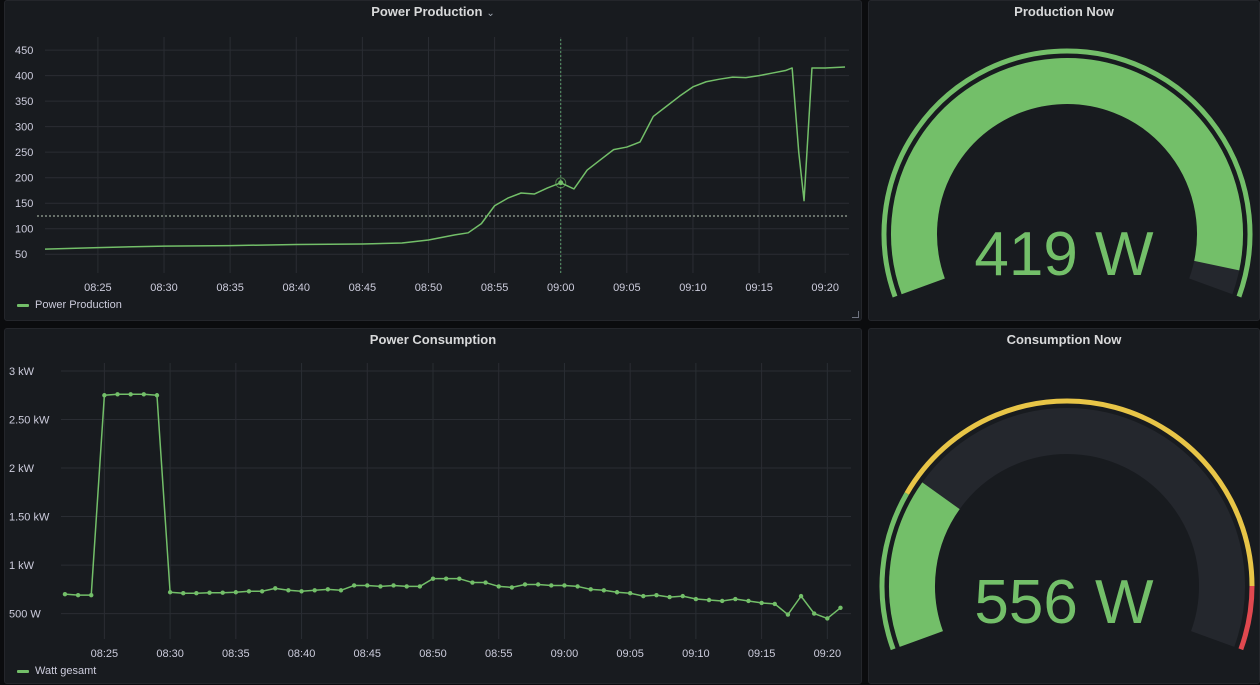 The width and height of the screenshot is (1260, 685). Describe the element at coordinates (22, 566) in the screenshot. I see `y-tick-label: 1 kW` at that location.